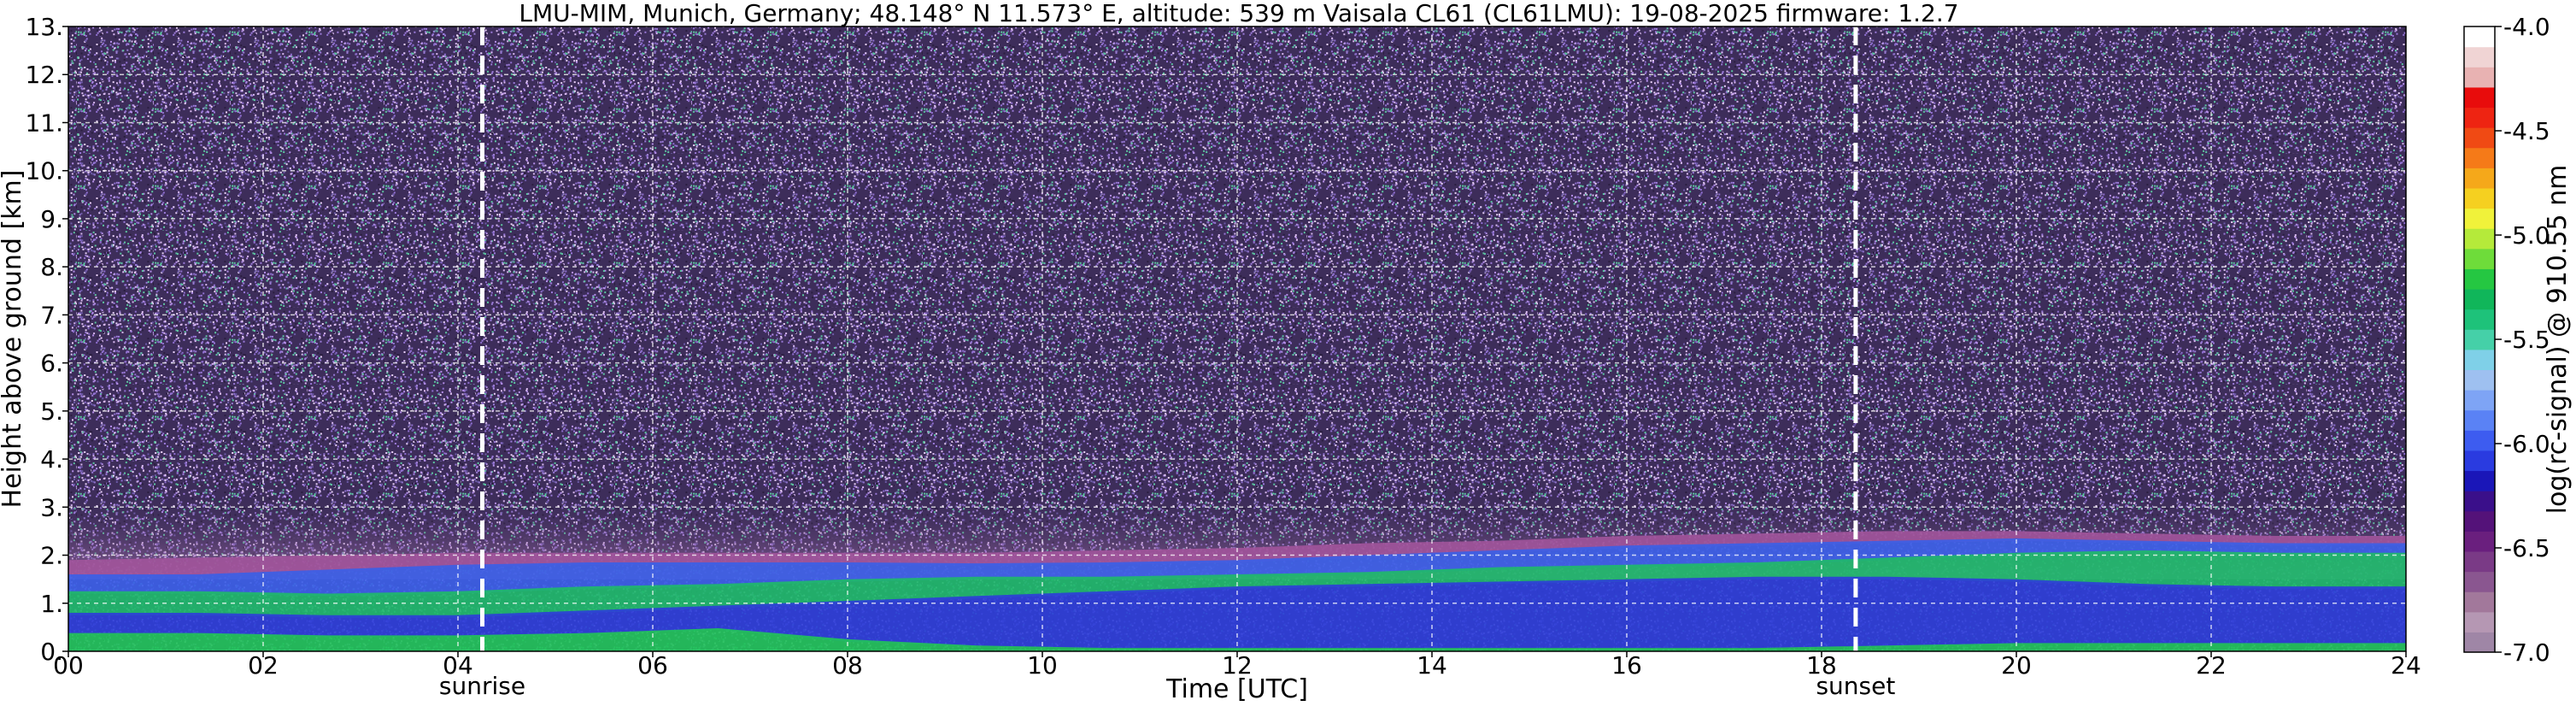 The height and width of the screenshot is (706, 2576). What do you see at coordinates (51, 652) in the screenshot?
I see `y-tick-label: 0.` at bounding box center [51, 652].